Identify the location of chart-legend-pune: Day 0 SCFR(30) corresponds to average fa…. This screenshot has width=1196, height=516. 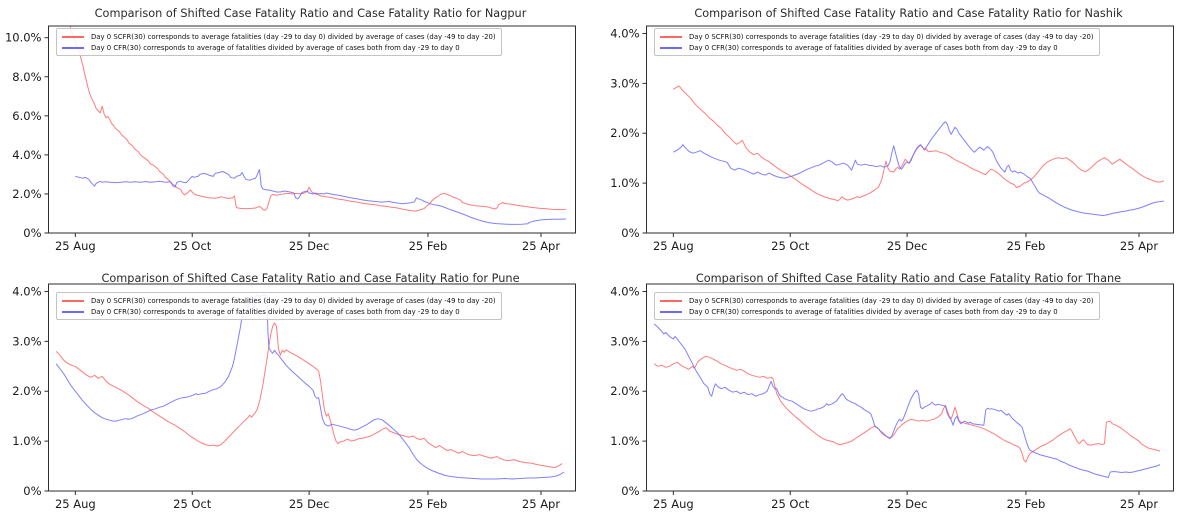
(279, 306).